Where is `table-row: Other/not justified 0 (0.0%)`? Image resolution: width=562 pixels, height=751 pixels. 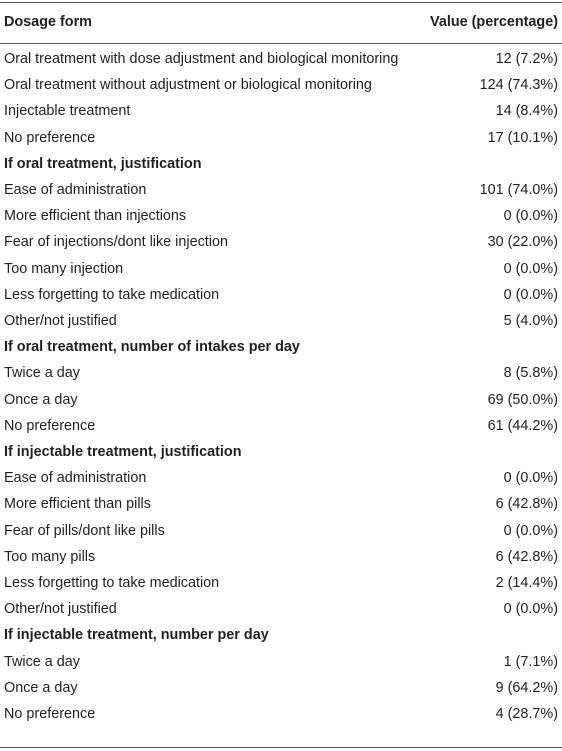
table-row: Other/not justified 0 (0.0%) is located at coordinates (281, 609).